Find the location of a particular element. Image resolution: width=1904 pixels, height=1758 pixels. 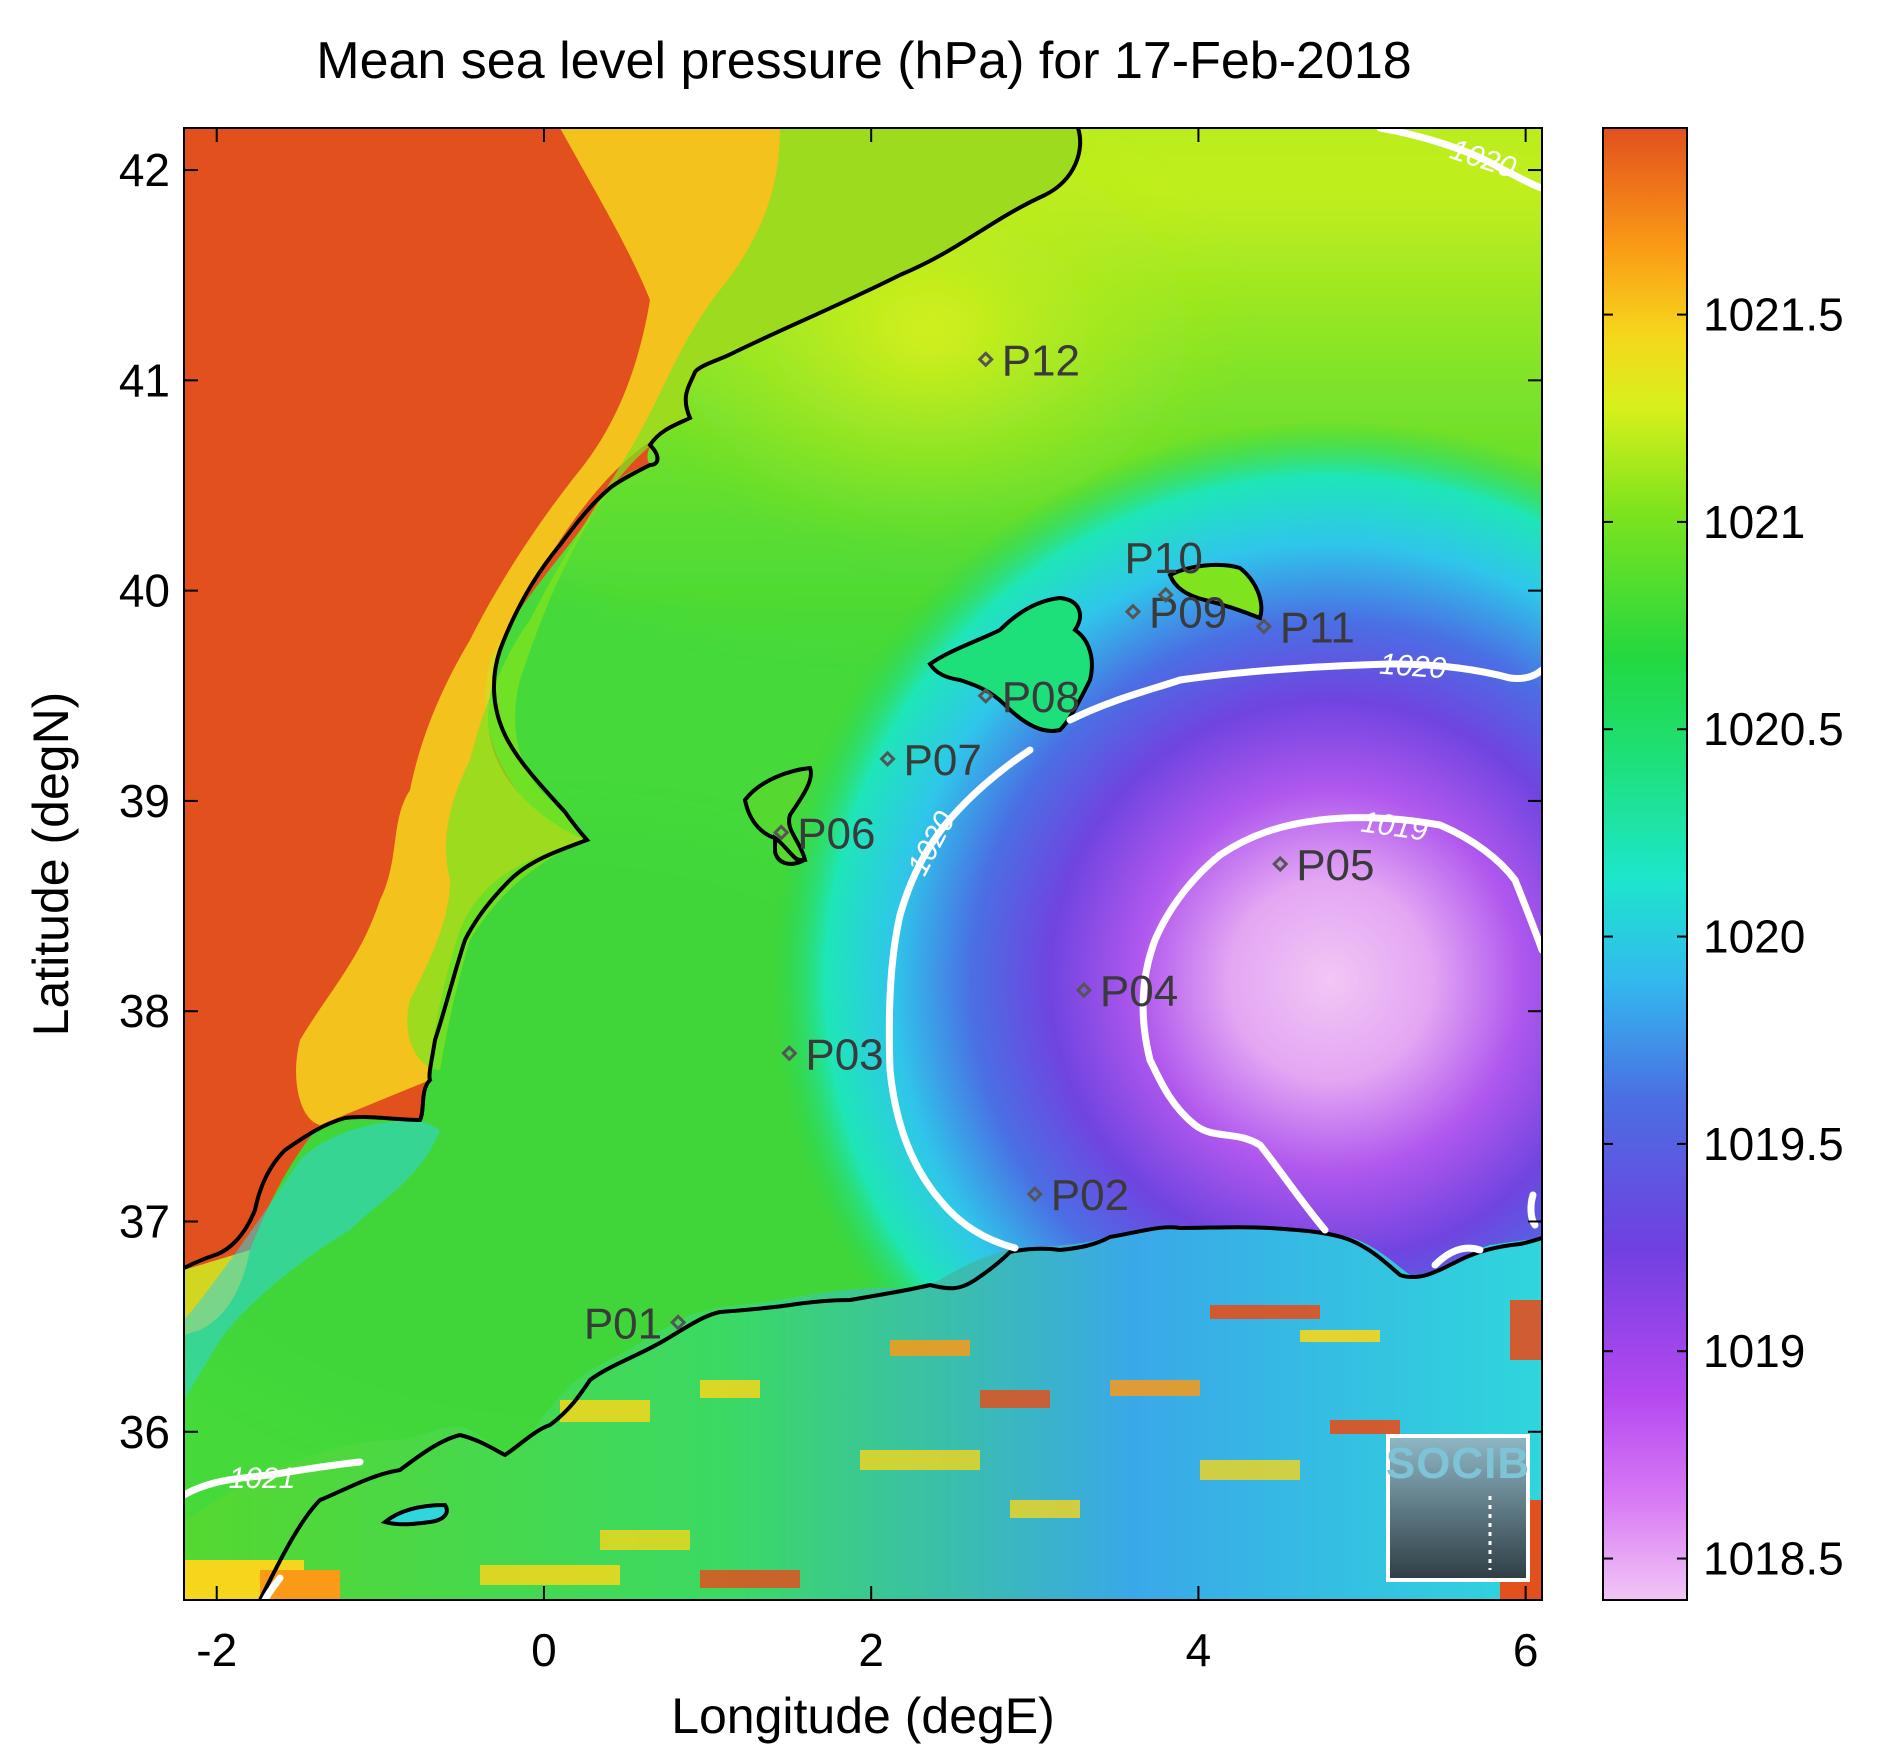

isobar-east-fragment is located at coordinates (1533, 1210).